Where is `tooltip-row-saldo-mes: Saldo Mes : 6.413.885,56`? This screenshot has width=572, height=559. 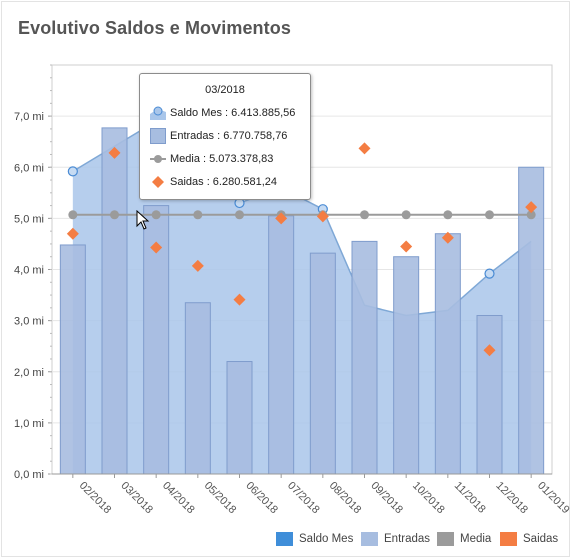
tooltip-row-saldo-mes: Saldo Mes : 6.413.885,56 is located at coordinates (222, 113).